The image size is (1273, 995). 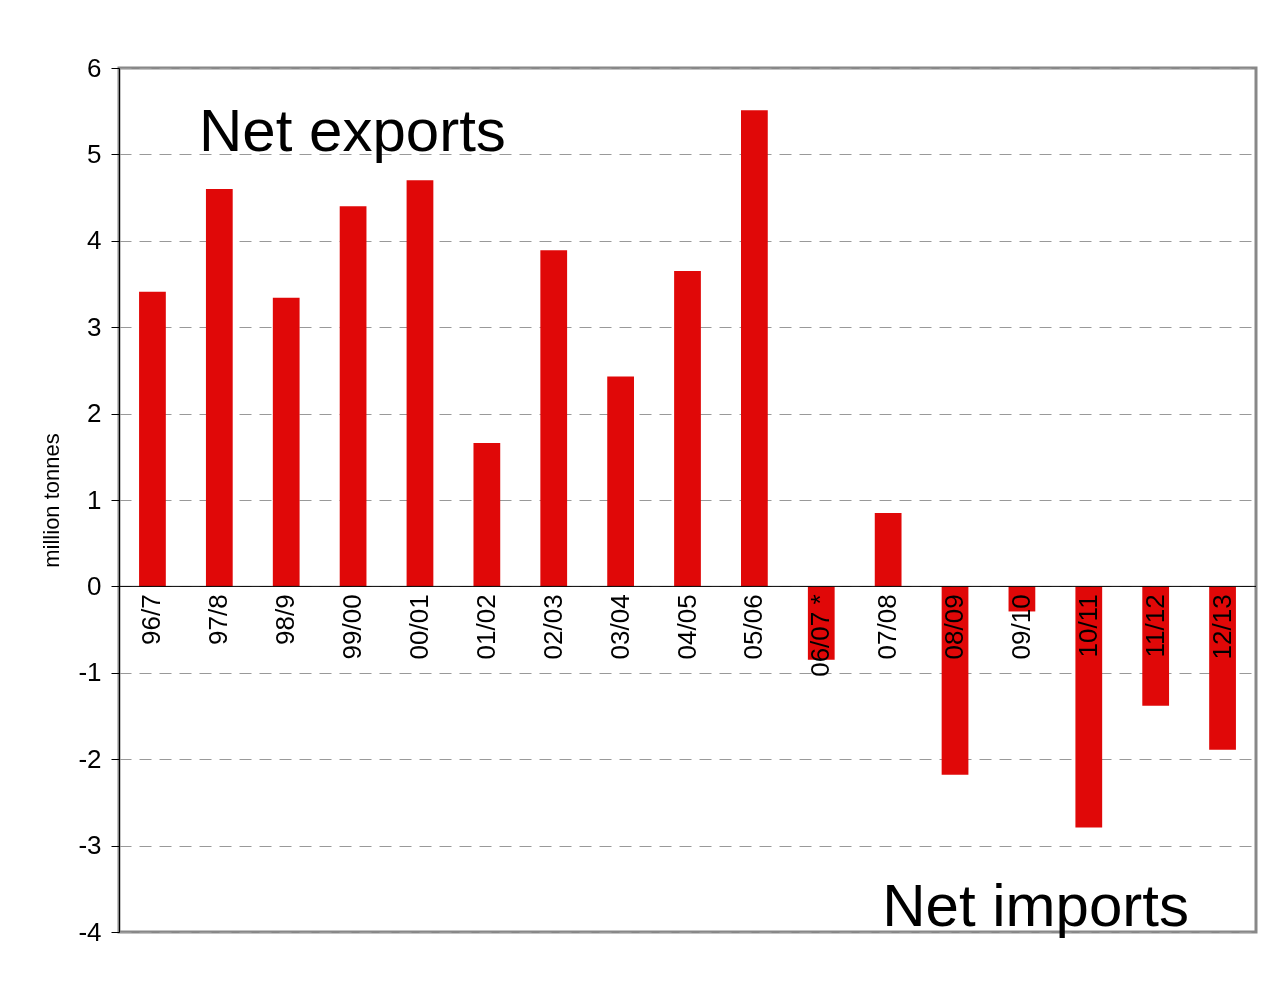 What do you see at coordinates (94, 153) in the screenshot?
I see `y-tick-label: 5` at bounding box center [94, 153].